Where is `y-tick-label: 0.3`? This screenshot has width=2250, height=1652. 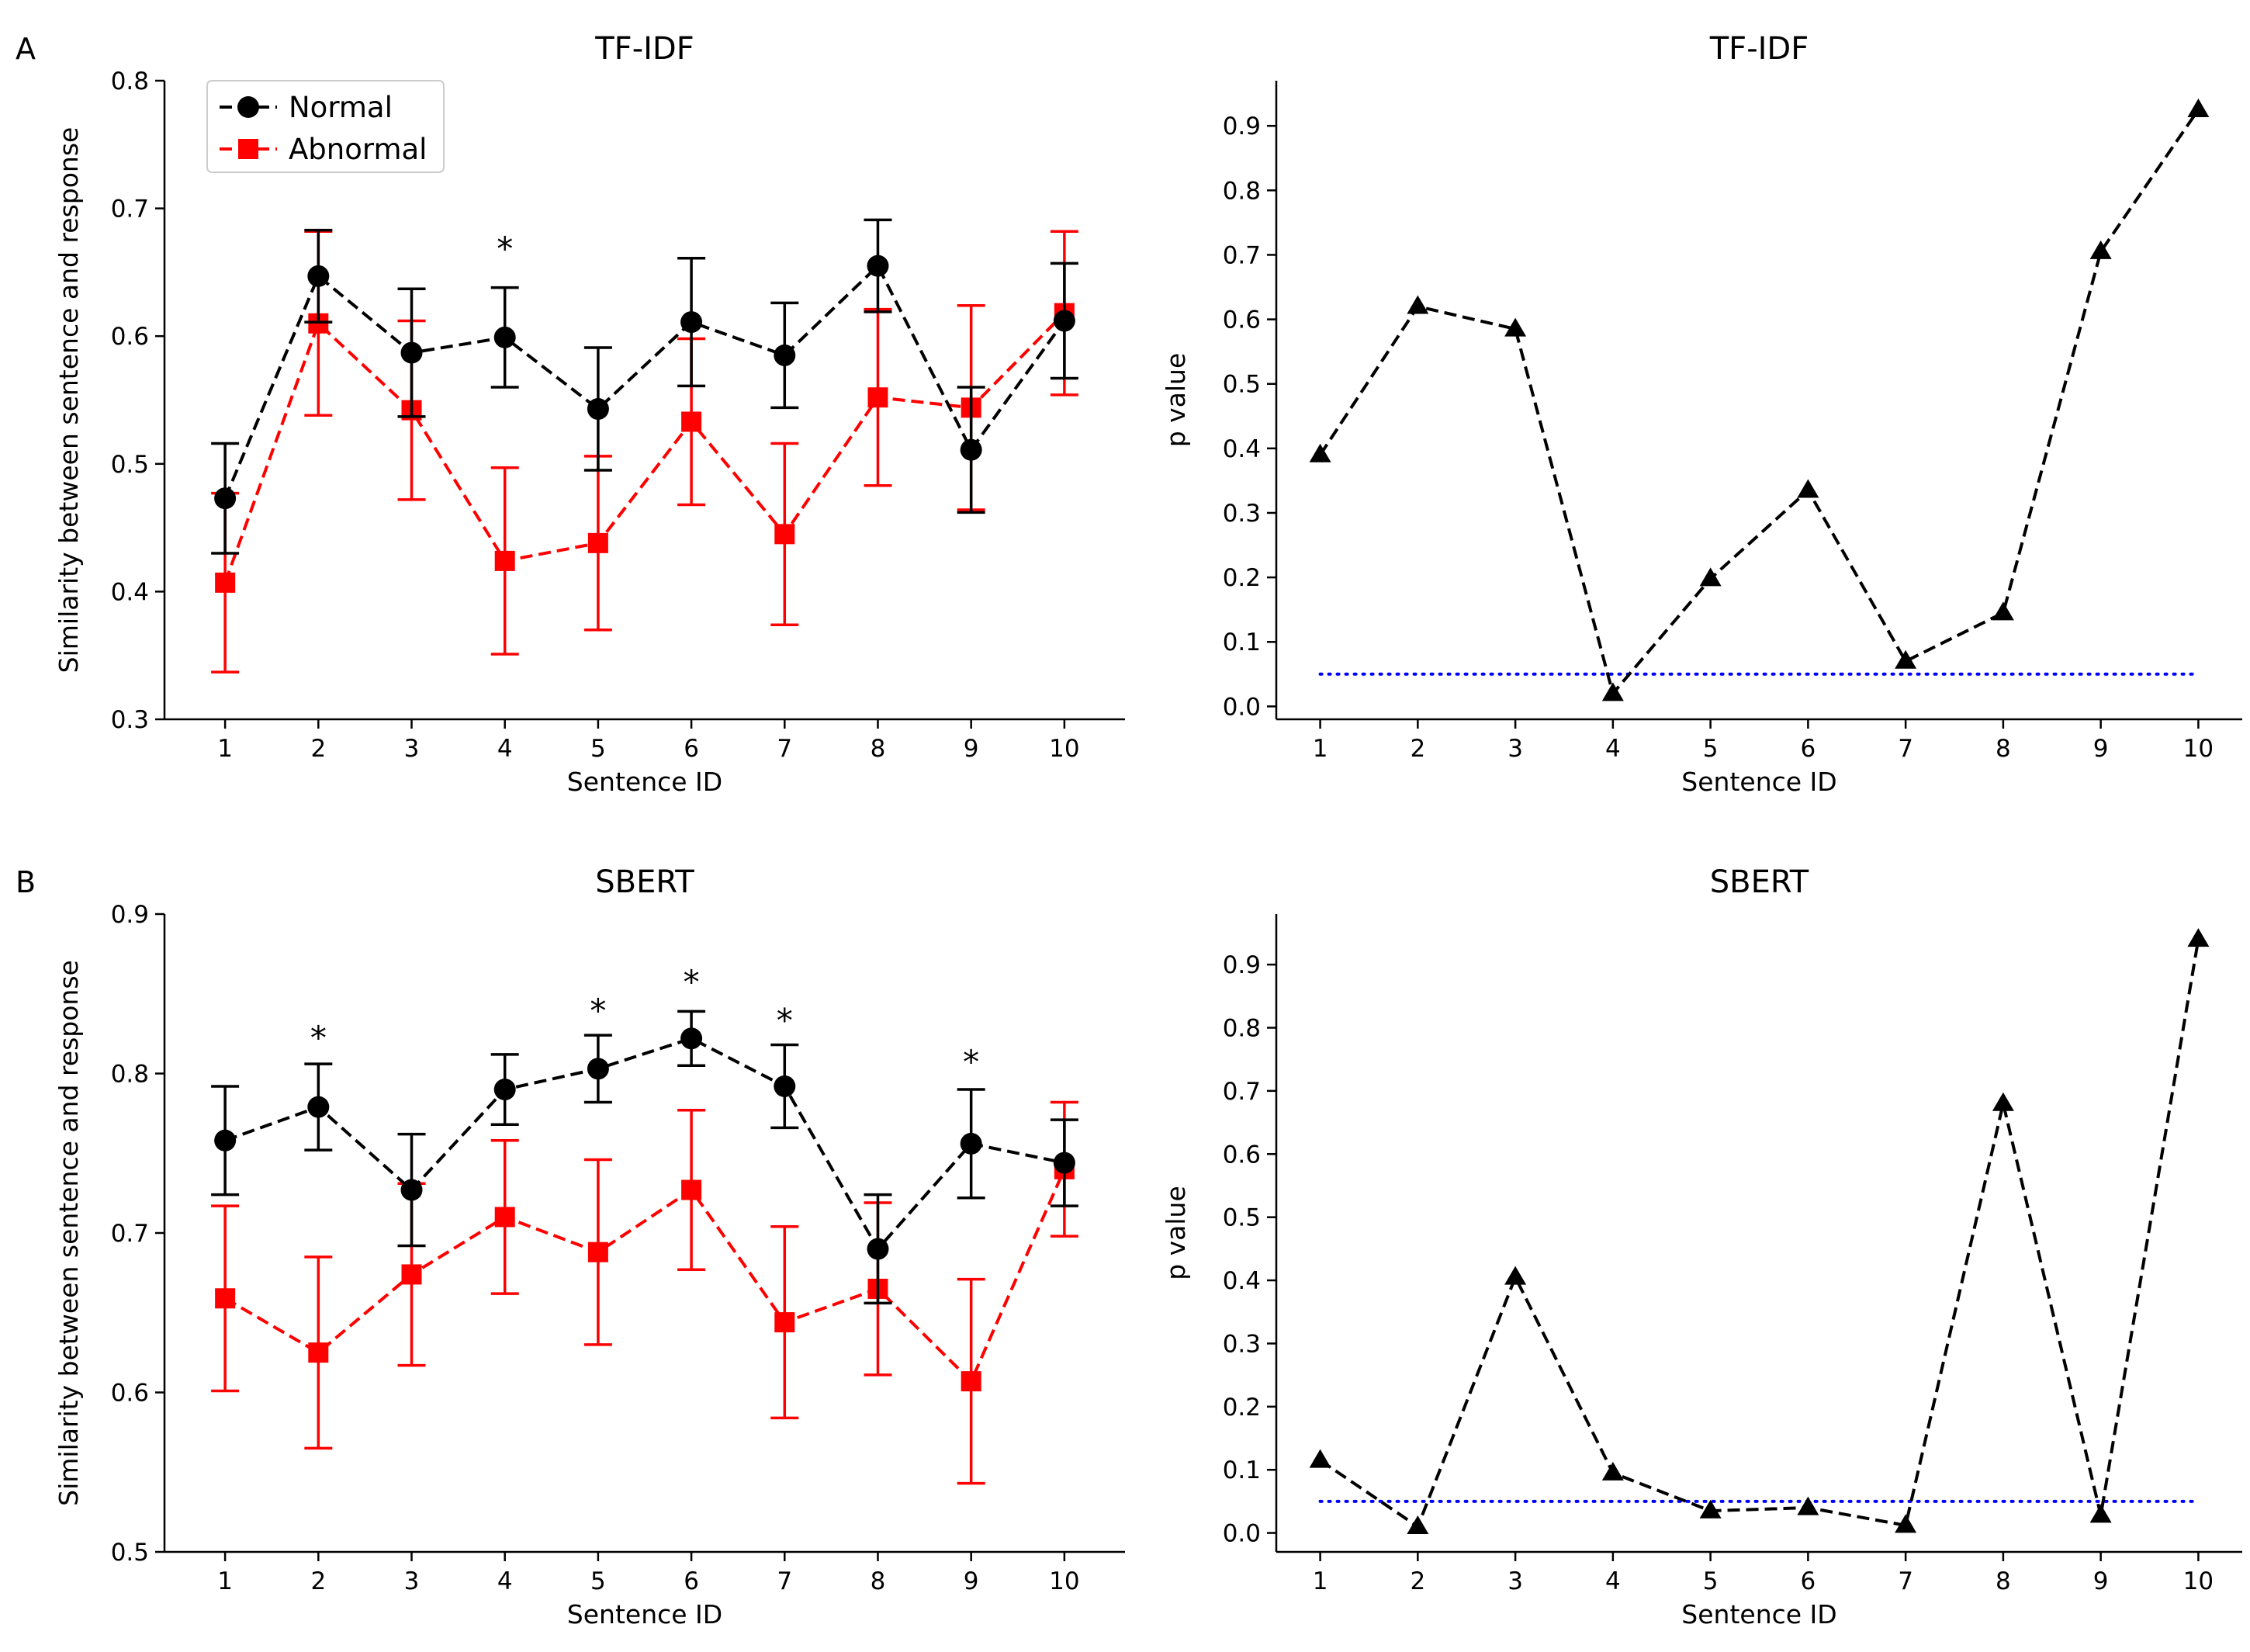
y-tick-label: 0.3 is located at coordinates (130, 720).